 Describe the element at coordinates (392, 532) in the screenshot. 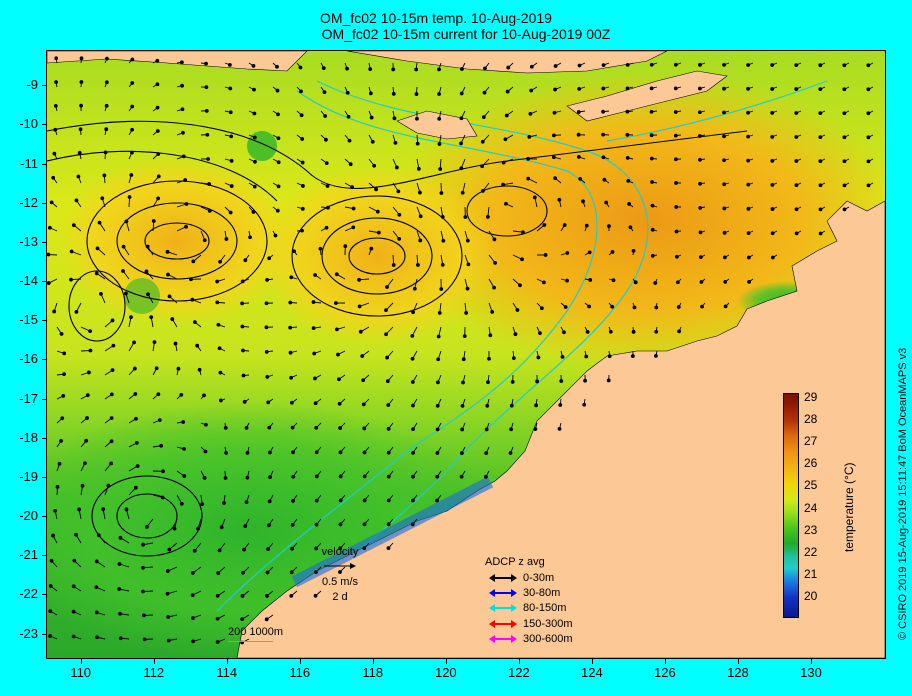

I see `coastal-cool-strip` at that location.